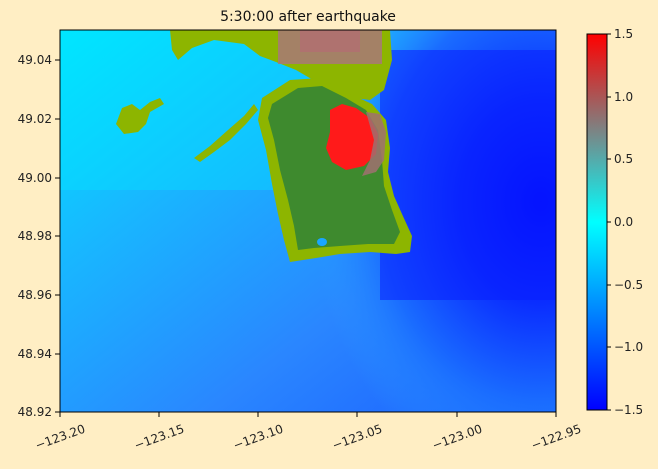 The image size is (658, 469). I want to click on y-tick-label: 48.94, so click(35, 354).